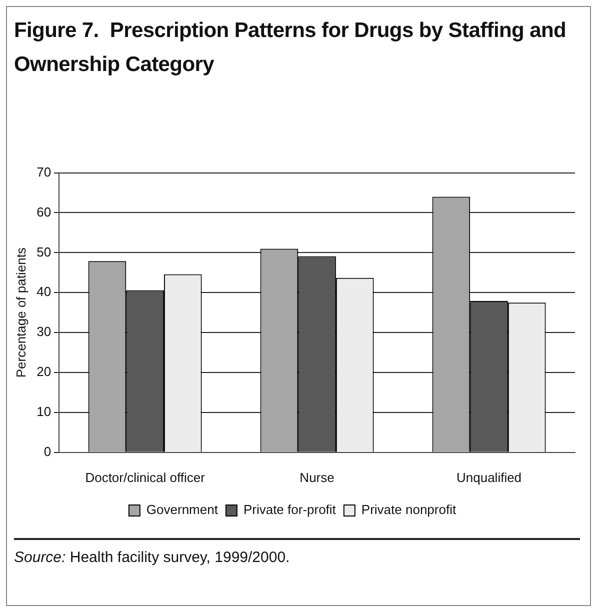  What do you see at coordinates (44, 332) in the screenshot?
I see `y-tick-label: 30` at bounding box center [44, 332].